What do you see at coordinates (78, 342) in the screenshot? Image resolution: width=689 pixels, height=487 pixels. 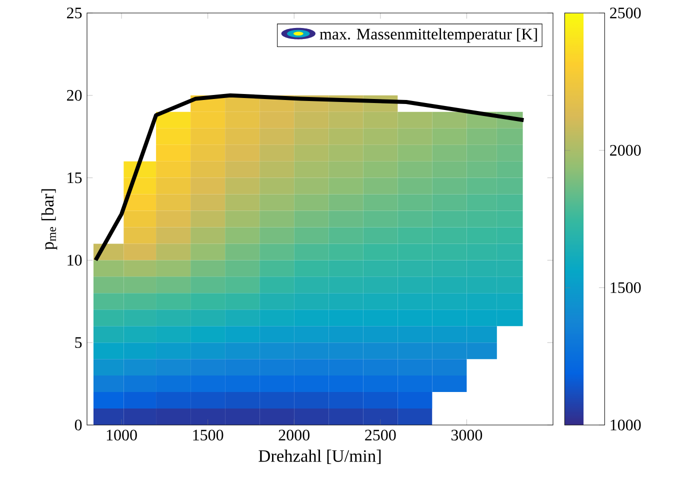 I see `y-tick-label: 5` at bounding box center [78, 342].